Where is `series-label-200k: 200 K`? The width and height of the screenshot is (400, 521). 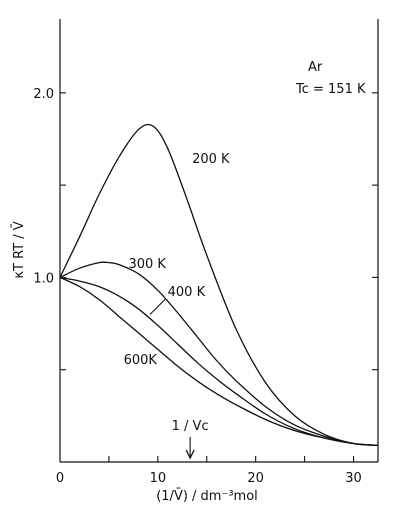 series-label-200k: 200 K is located at coordinates (211, 159).